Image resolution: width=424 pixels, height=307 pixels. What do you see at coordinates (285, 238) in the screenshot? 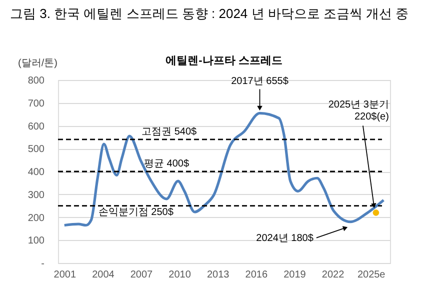
I see `annotation: 2024년 180$` at bounding box center [285, 238].